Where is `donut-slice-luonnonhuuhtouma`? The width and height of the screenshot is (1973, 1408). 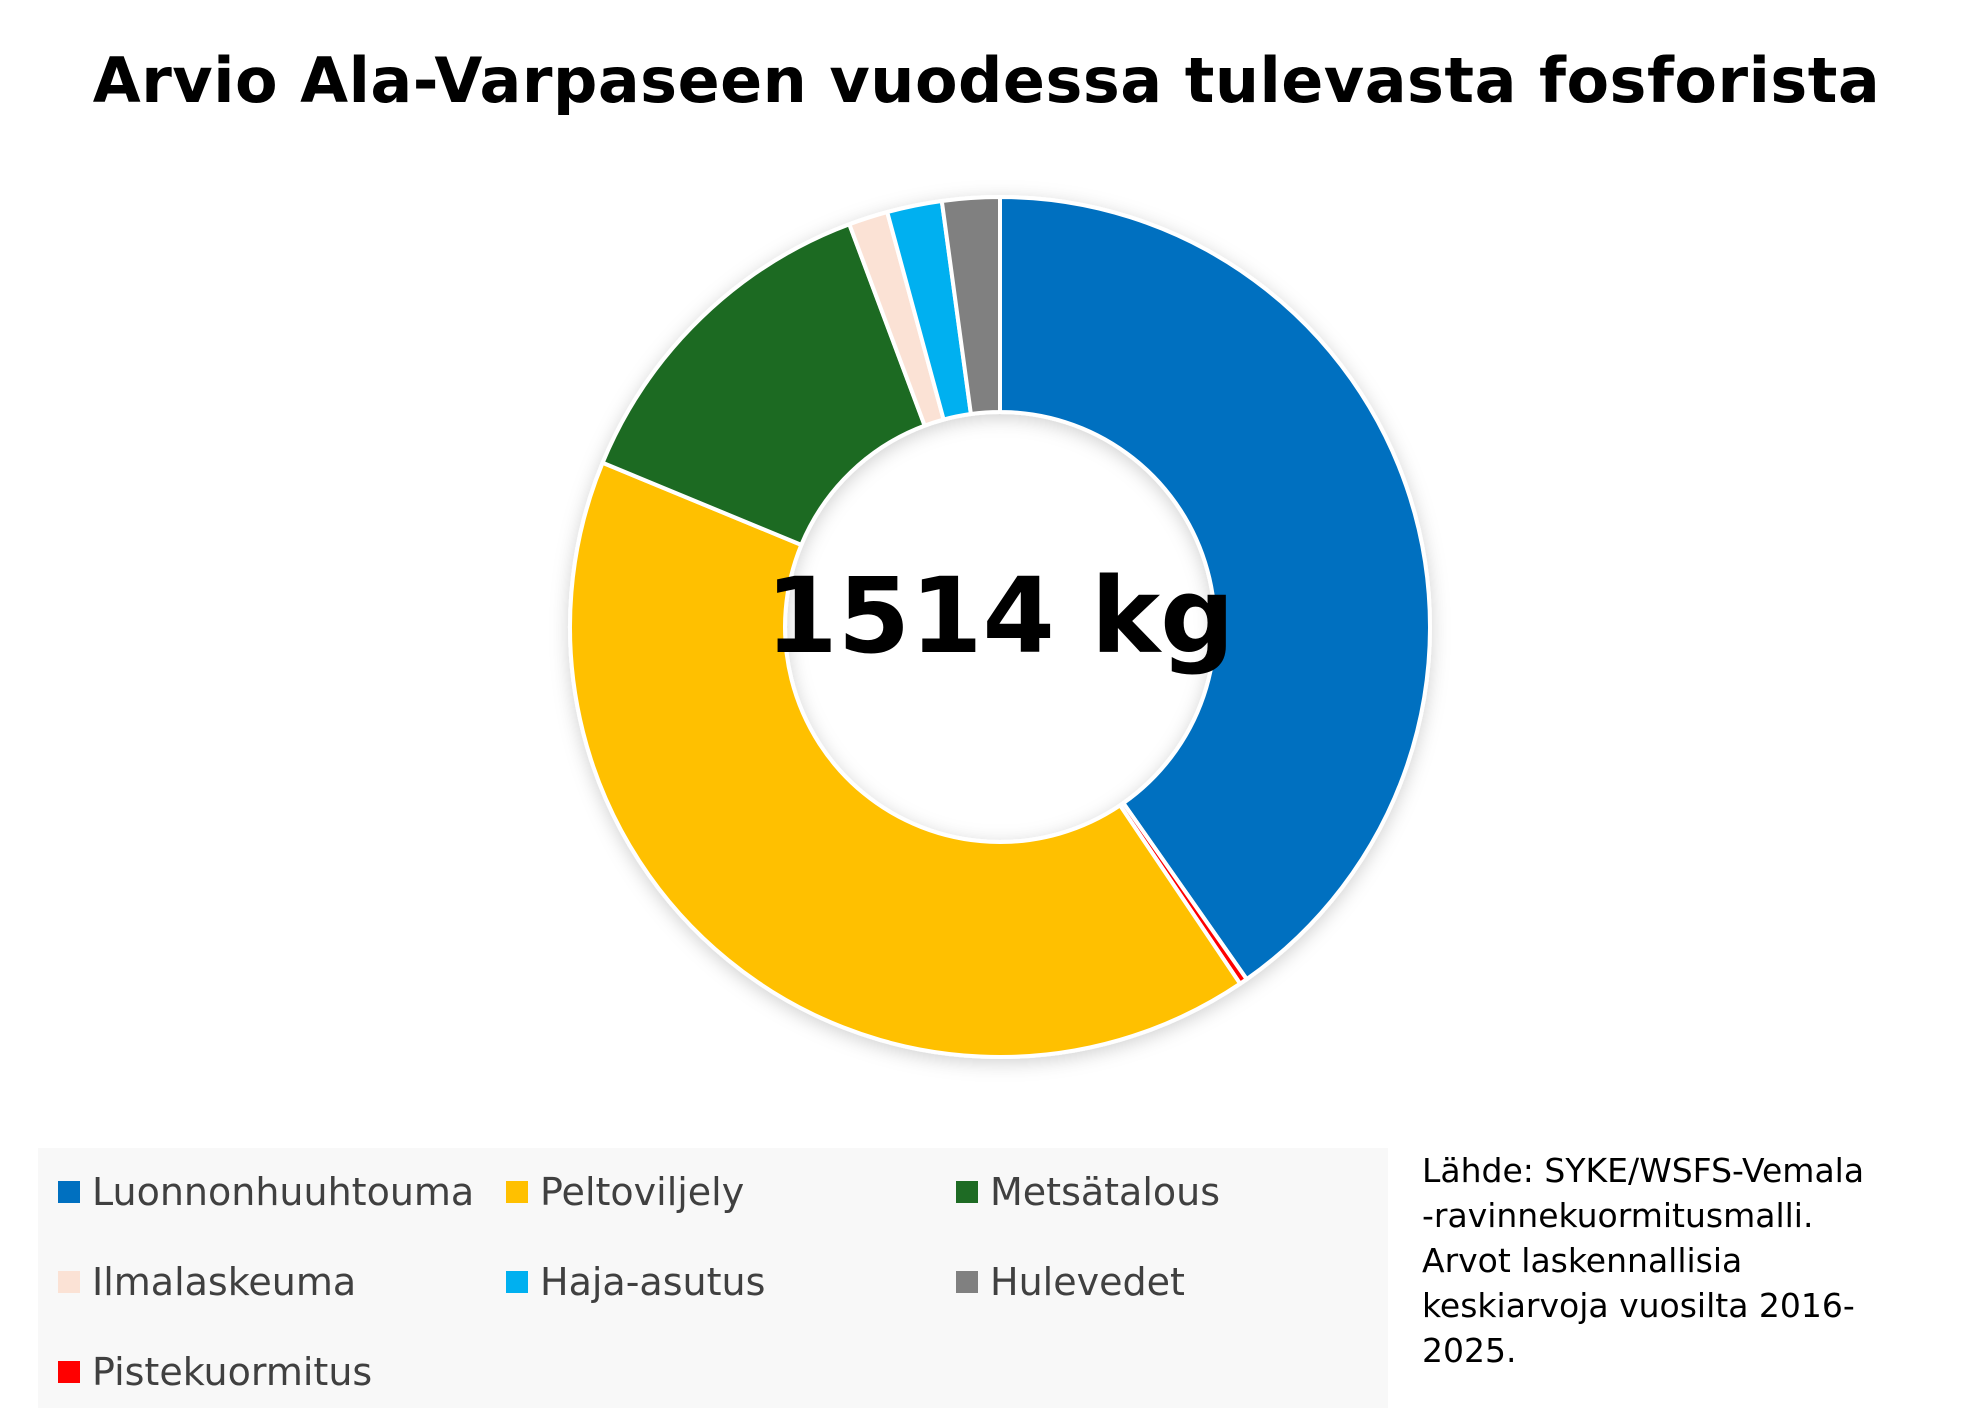 donut-slice-luonnonhuuhtouma is located at coordinates (1215, 588).